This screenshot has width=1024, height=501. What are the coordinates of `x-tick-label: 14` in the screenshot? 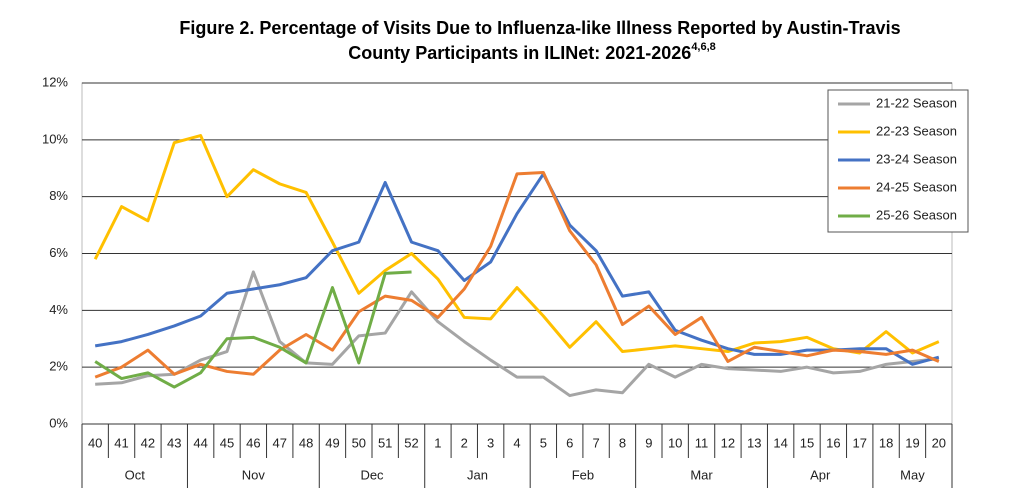 It's located at (780, 442).